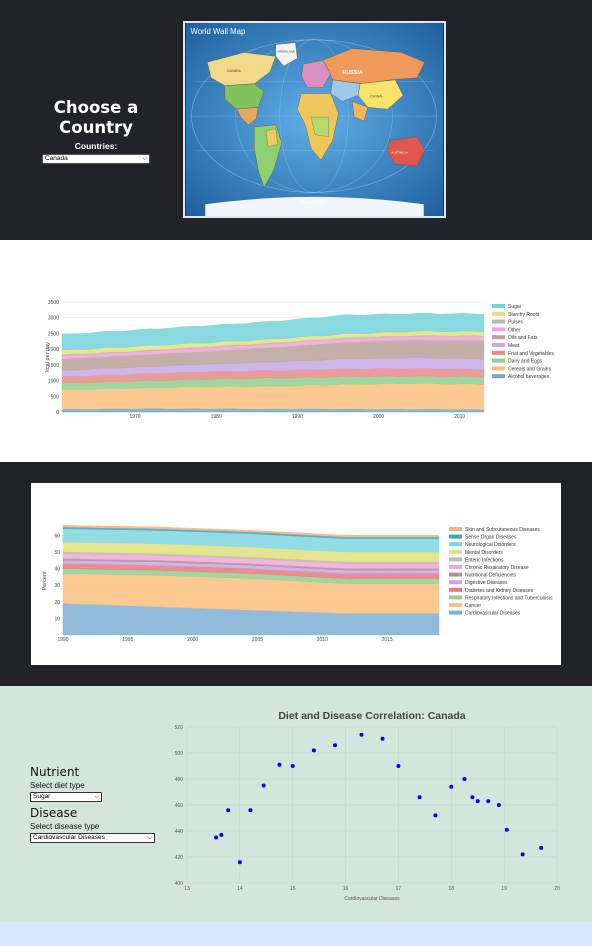 This screenshot has width=592, height=946. I want to click on legend-label: Fruit and Vegetables, so click(531, 354).